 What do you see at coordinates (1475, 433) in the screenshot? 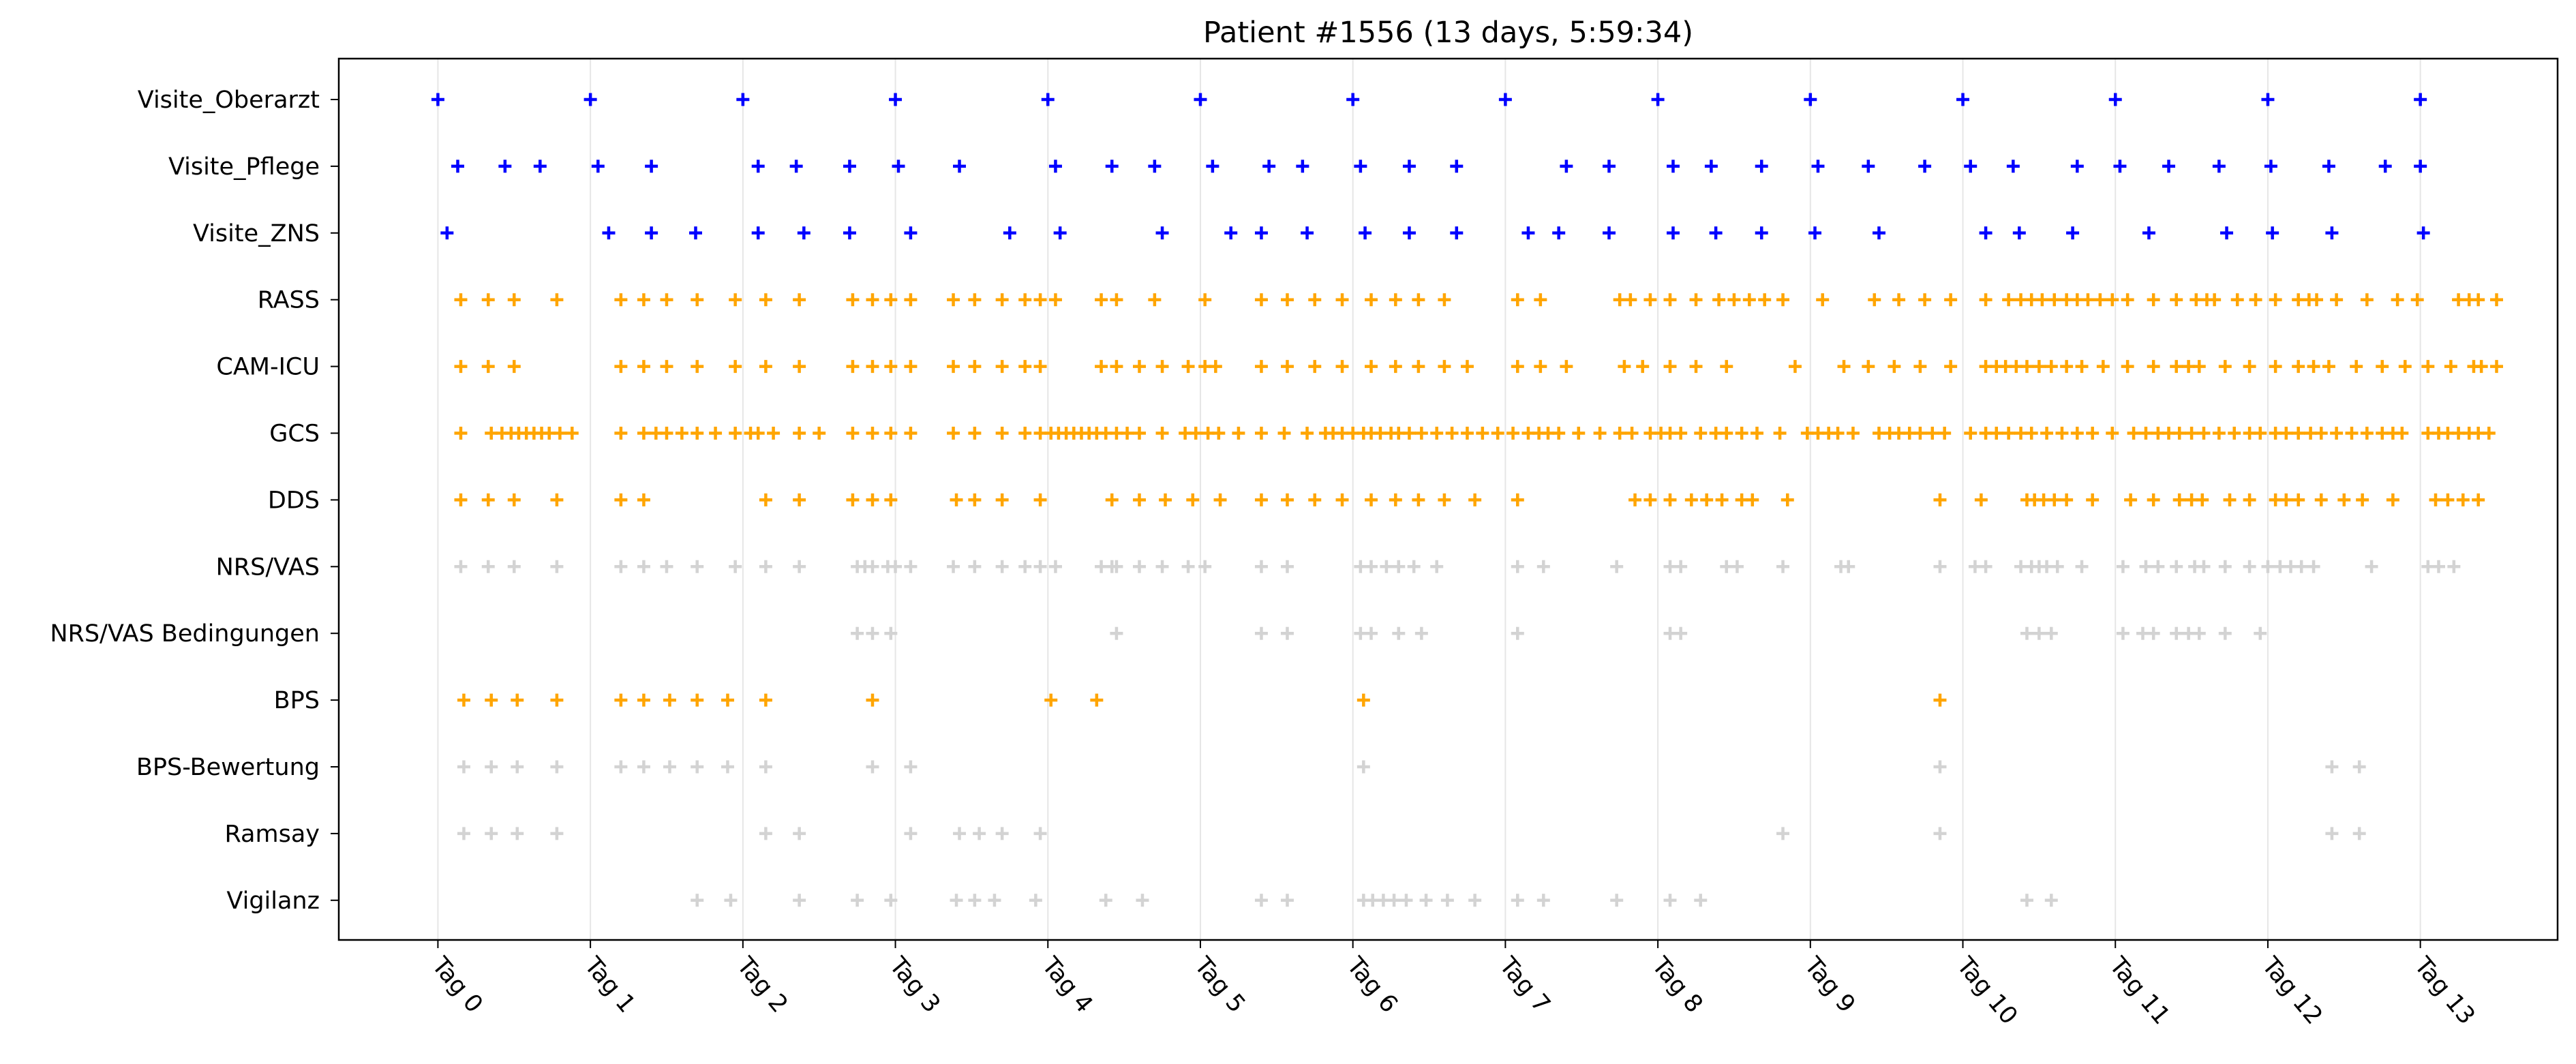
I see `series-5-markers` at bounding box center [1475, 433].